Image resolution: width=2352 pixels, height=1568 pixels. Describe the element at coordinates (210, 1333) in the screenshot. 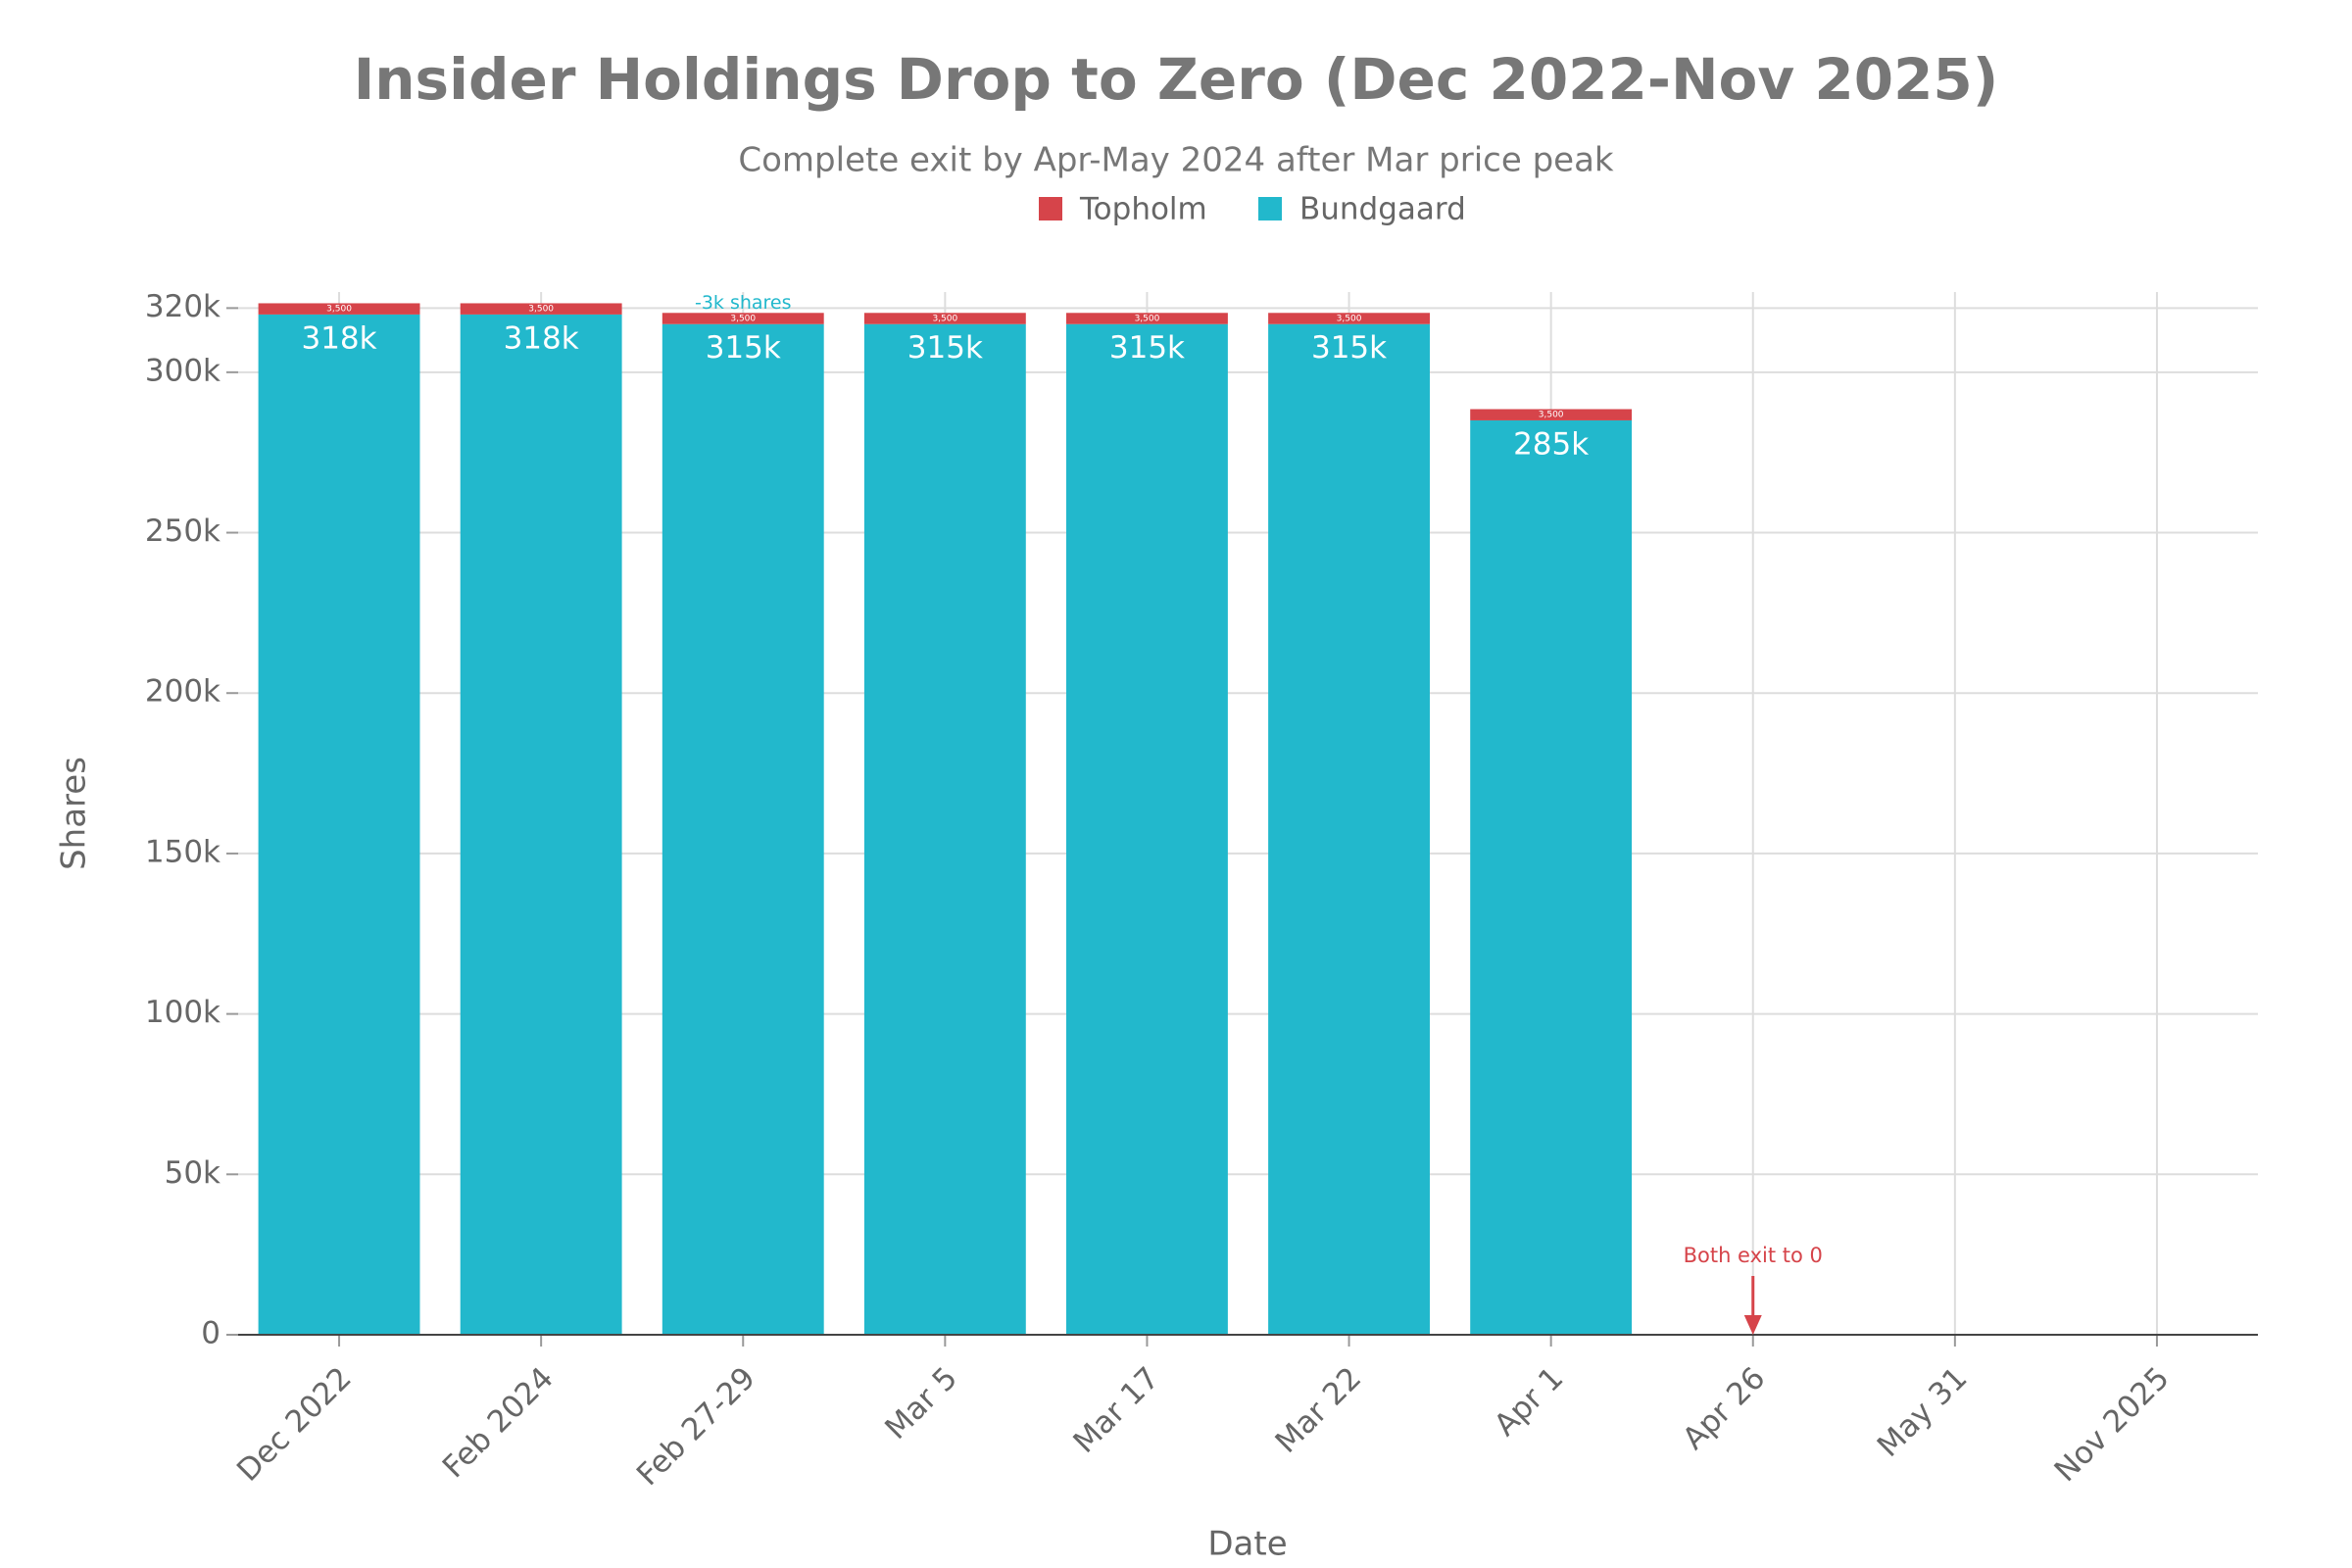

I see `y-tick-label: 0` at that location.